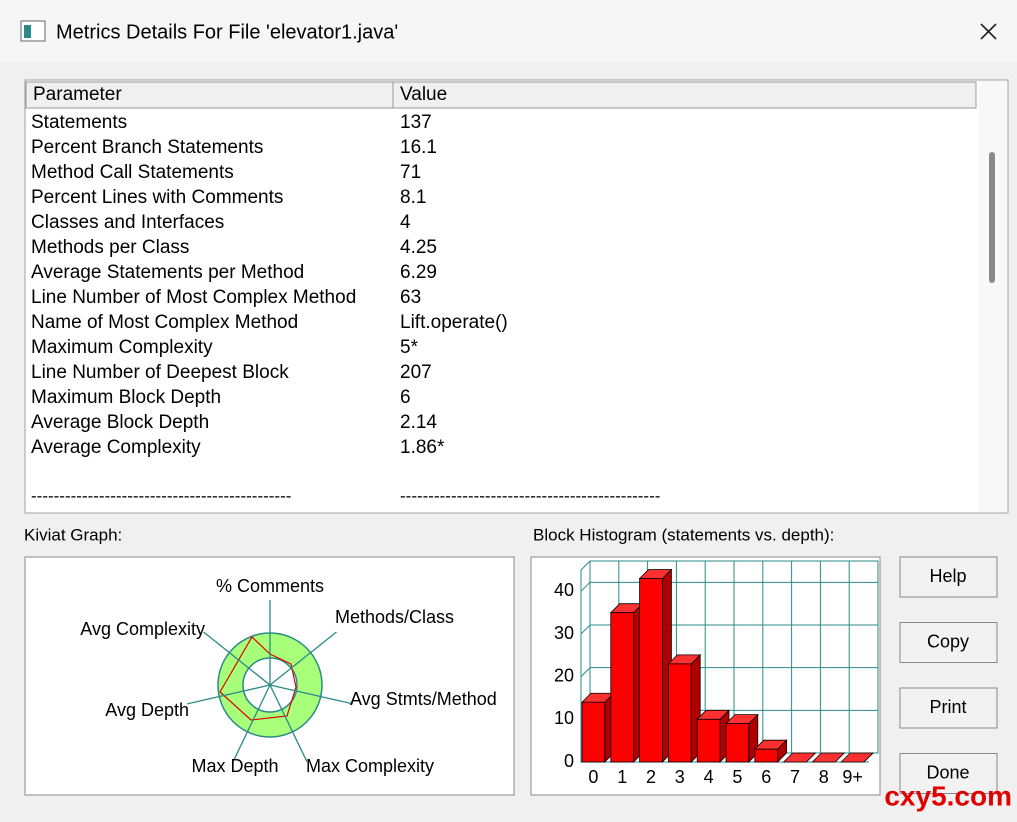  I want to click on x-tick-label: 9+, so click(852, 777).